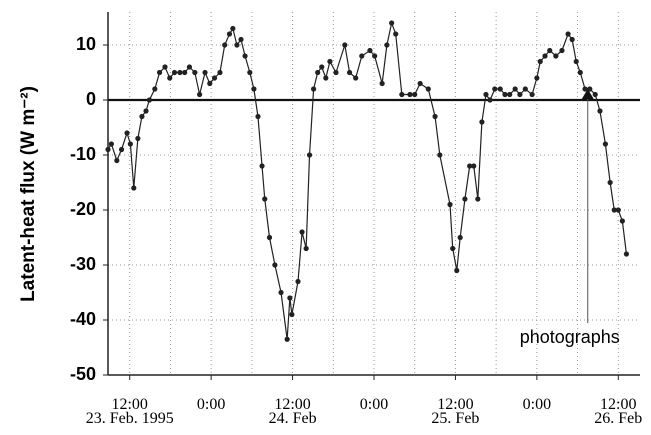 Image resolution: width=651 pixels, height=435 pixels. Describe the element at coordinates (86, 44) in the screenshot. I see `y-tick-label: 10` at that location.